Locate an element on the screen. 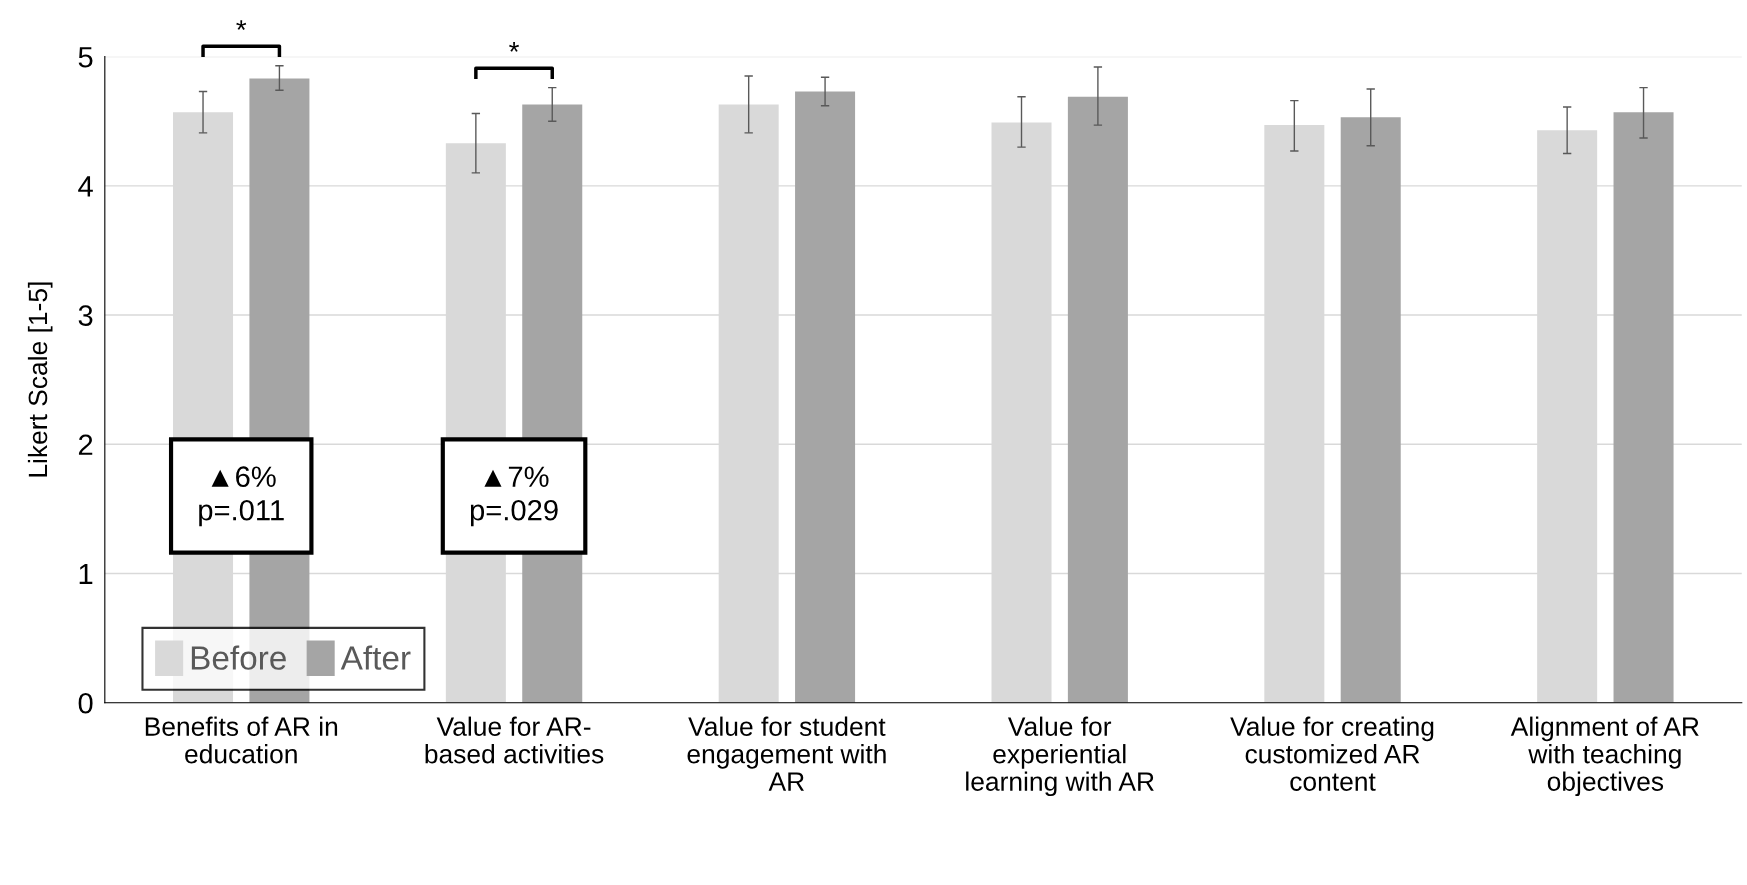 The width and height of the screenshot is (1747, 885). annotation: ▲7% p=.029 is located at coordinates (514, 496).